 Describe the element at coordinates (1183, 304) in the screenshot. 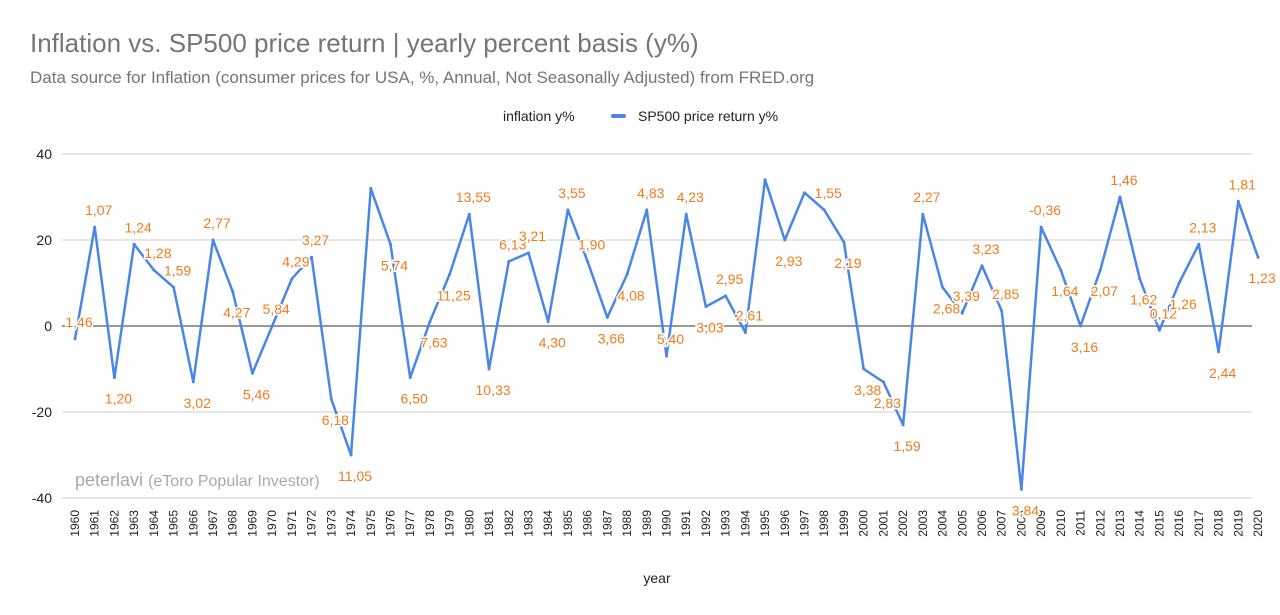

I see `inflation-data-label: 1,26` at that location.